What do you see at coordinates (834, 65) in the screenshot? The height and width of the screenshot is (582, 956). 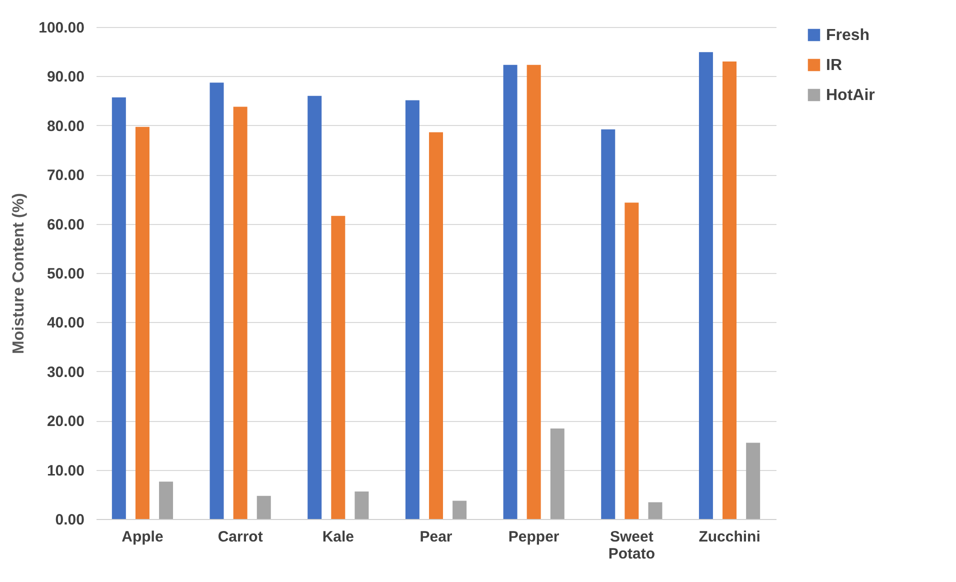 I see `legend-label: IR` at bounding box center [834, 65].